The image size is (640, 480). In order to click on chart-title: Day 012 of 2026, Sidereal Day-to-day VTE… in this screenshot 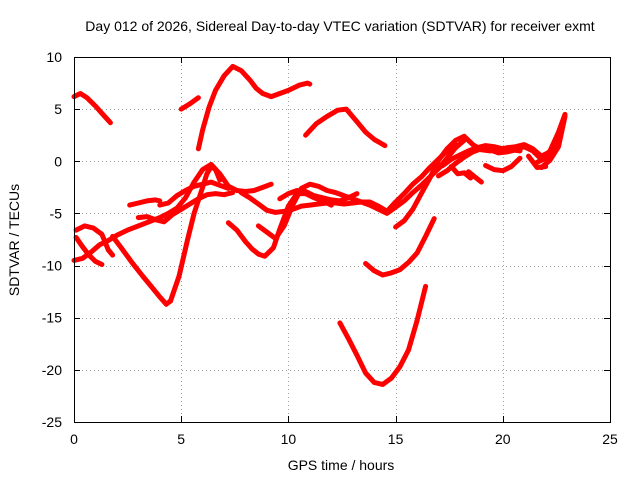, I will do `click(339, 26)`.